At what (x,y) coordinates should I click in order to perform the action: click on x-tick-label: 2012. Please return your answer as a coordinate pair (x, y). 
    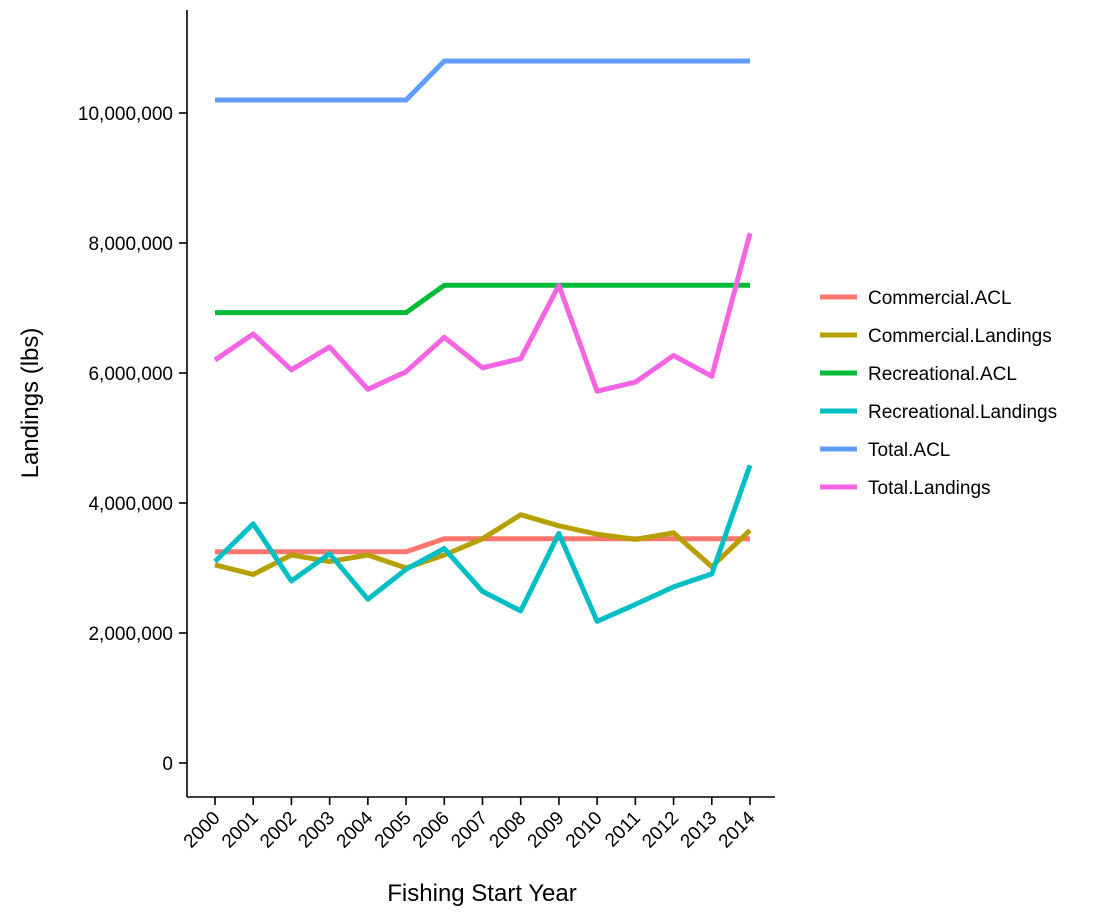
    Looking at the image, I should click on (660, 830).